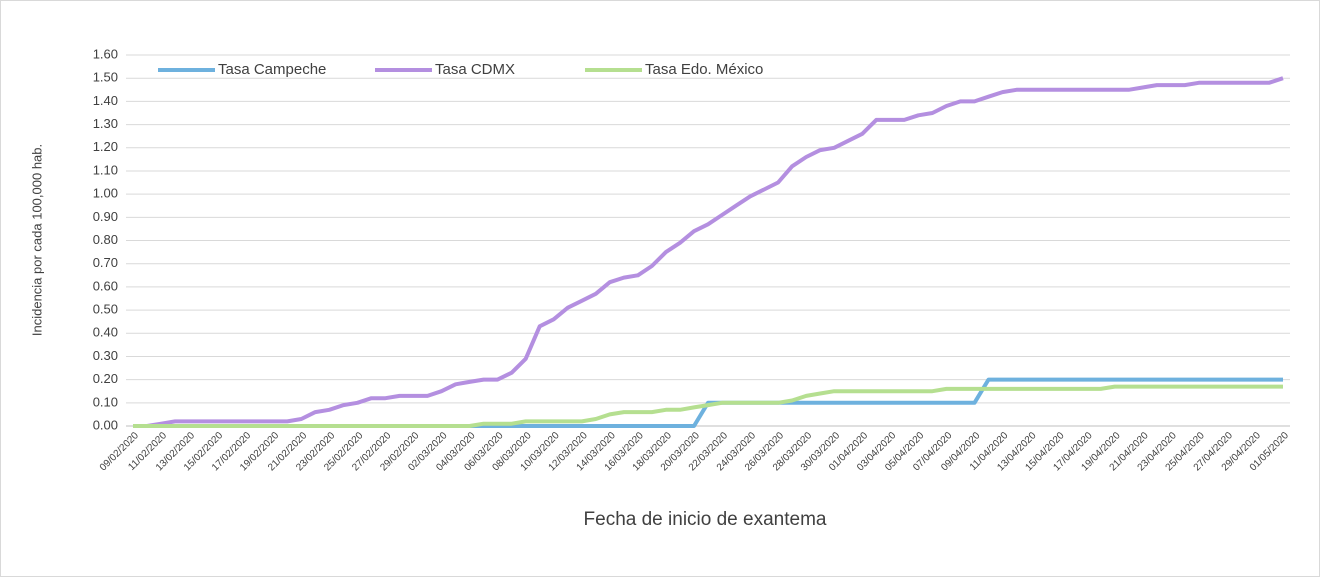 The image size is (1320, 577). What do you see at coordinates (105, 123) in the screenshot?
I see `y-tick-label: 1.30` at bounding box center [105, 123].